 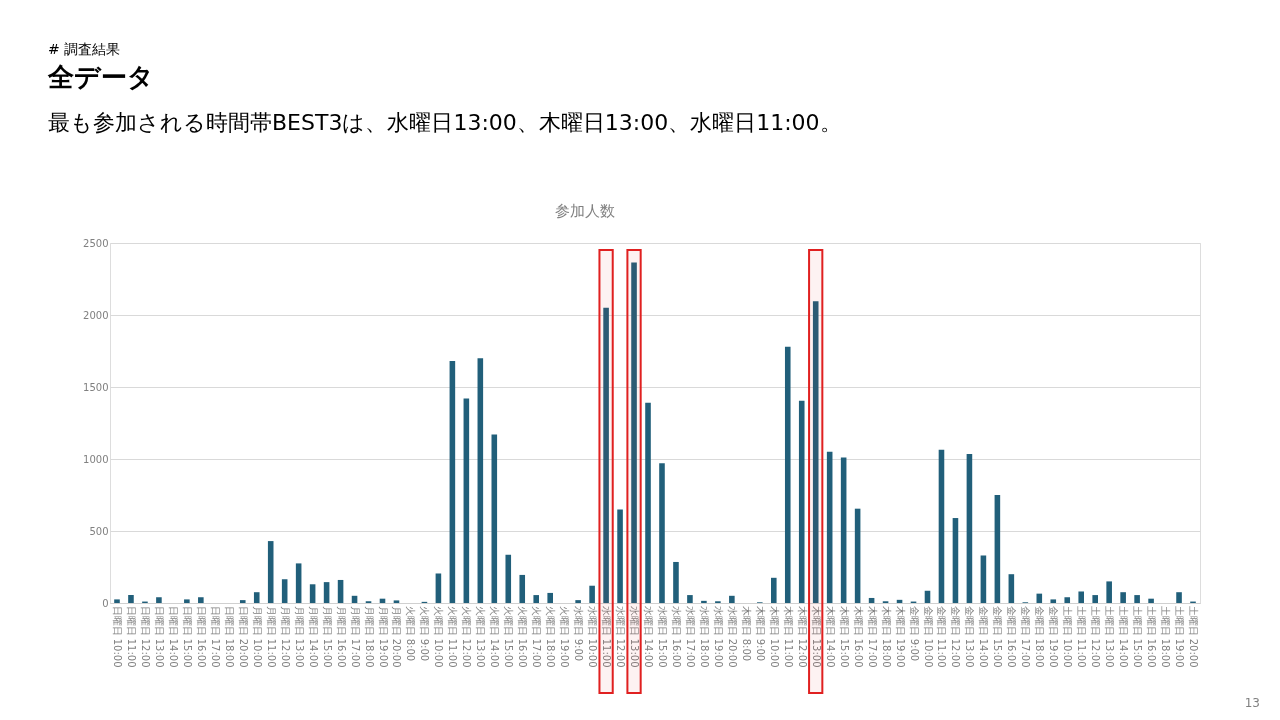 What do you see at coordinates (313, 636) in the screenshot?
I see `x-tick-label: 月曜日 14:00` at bounding box center [313, 636].